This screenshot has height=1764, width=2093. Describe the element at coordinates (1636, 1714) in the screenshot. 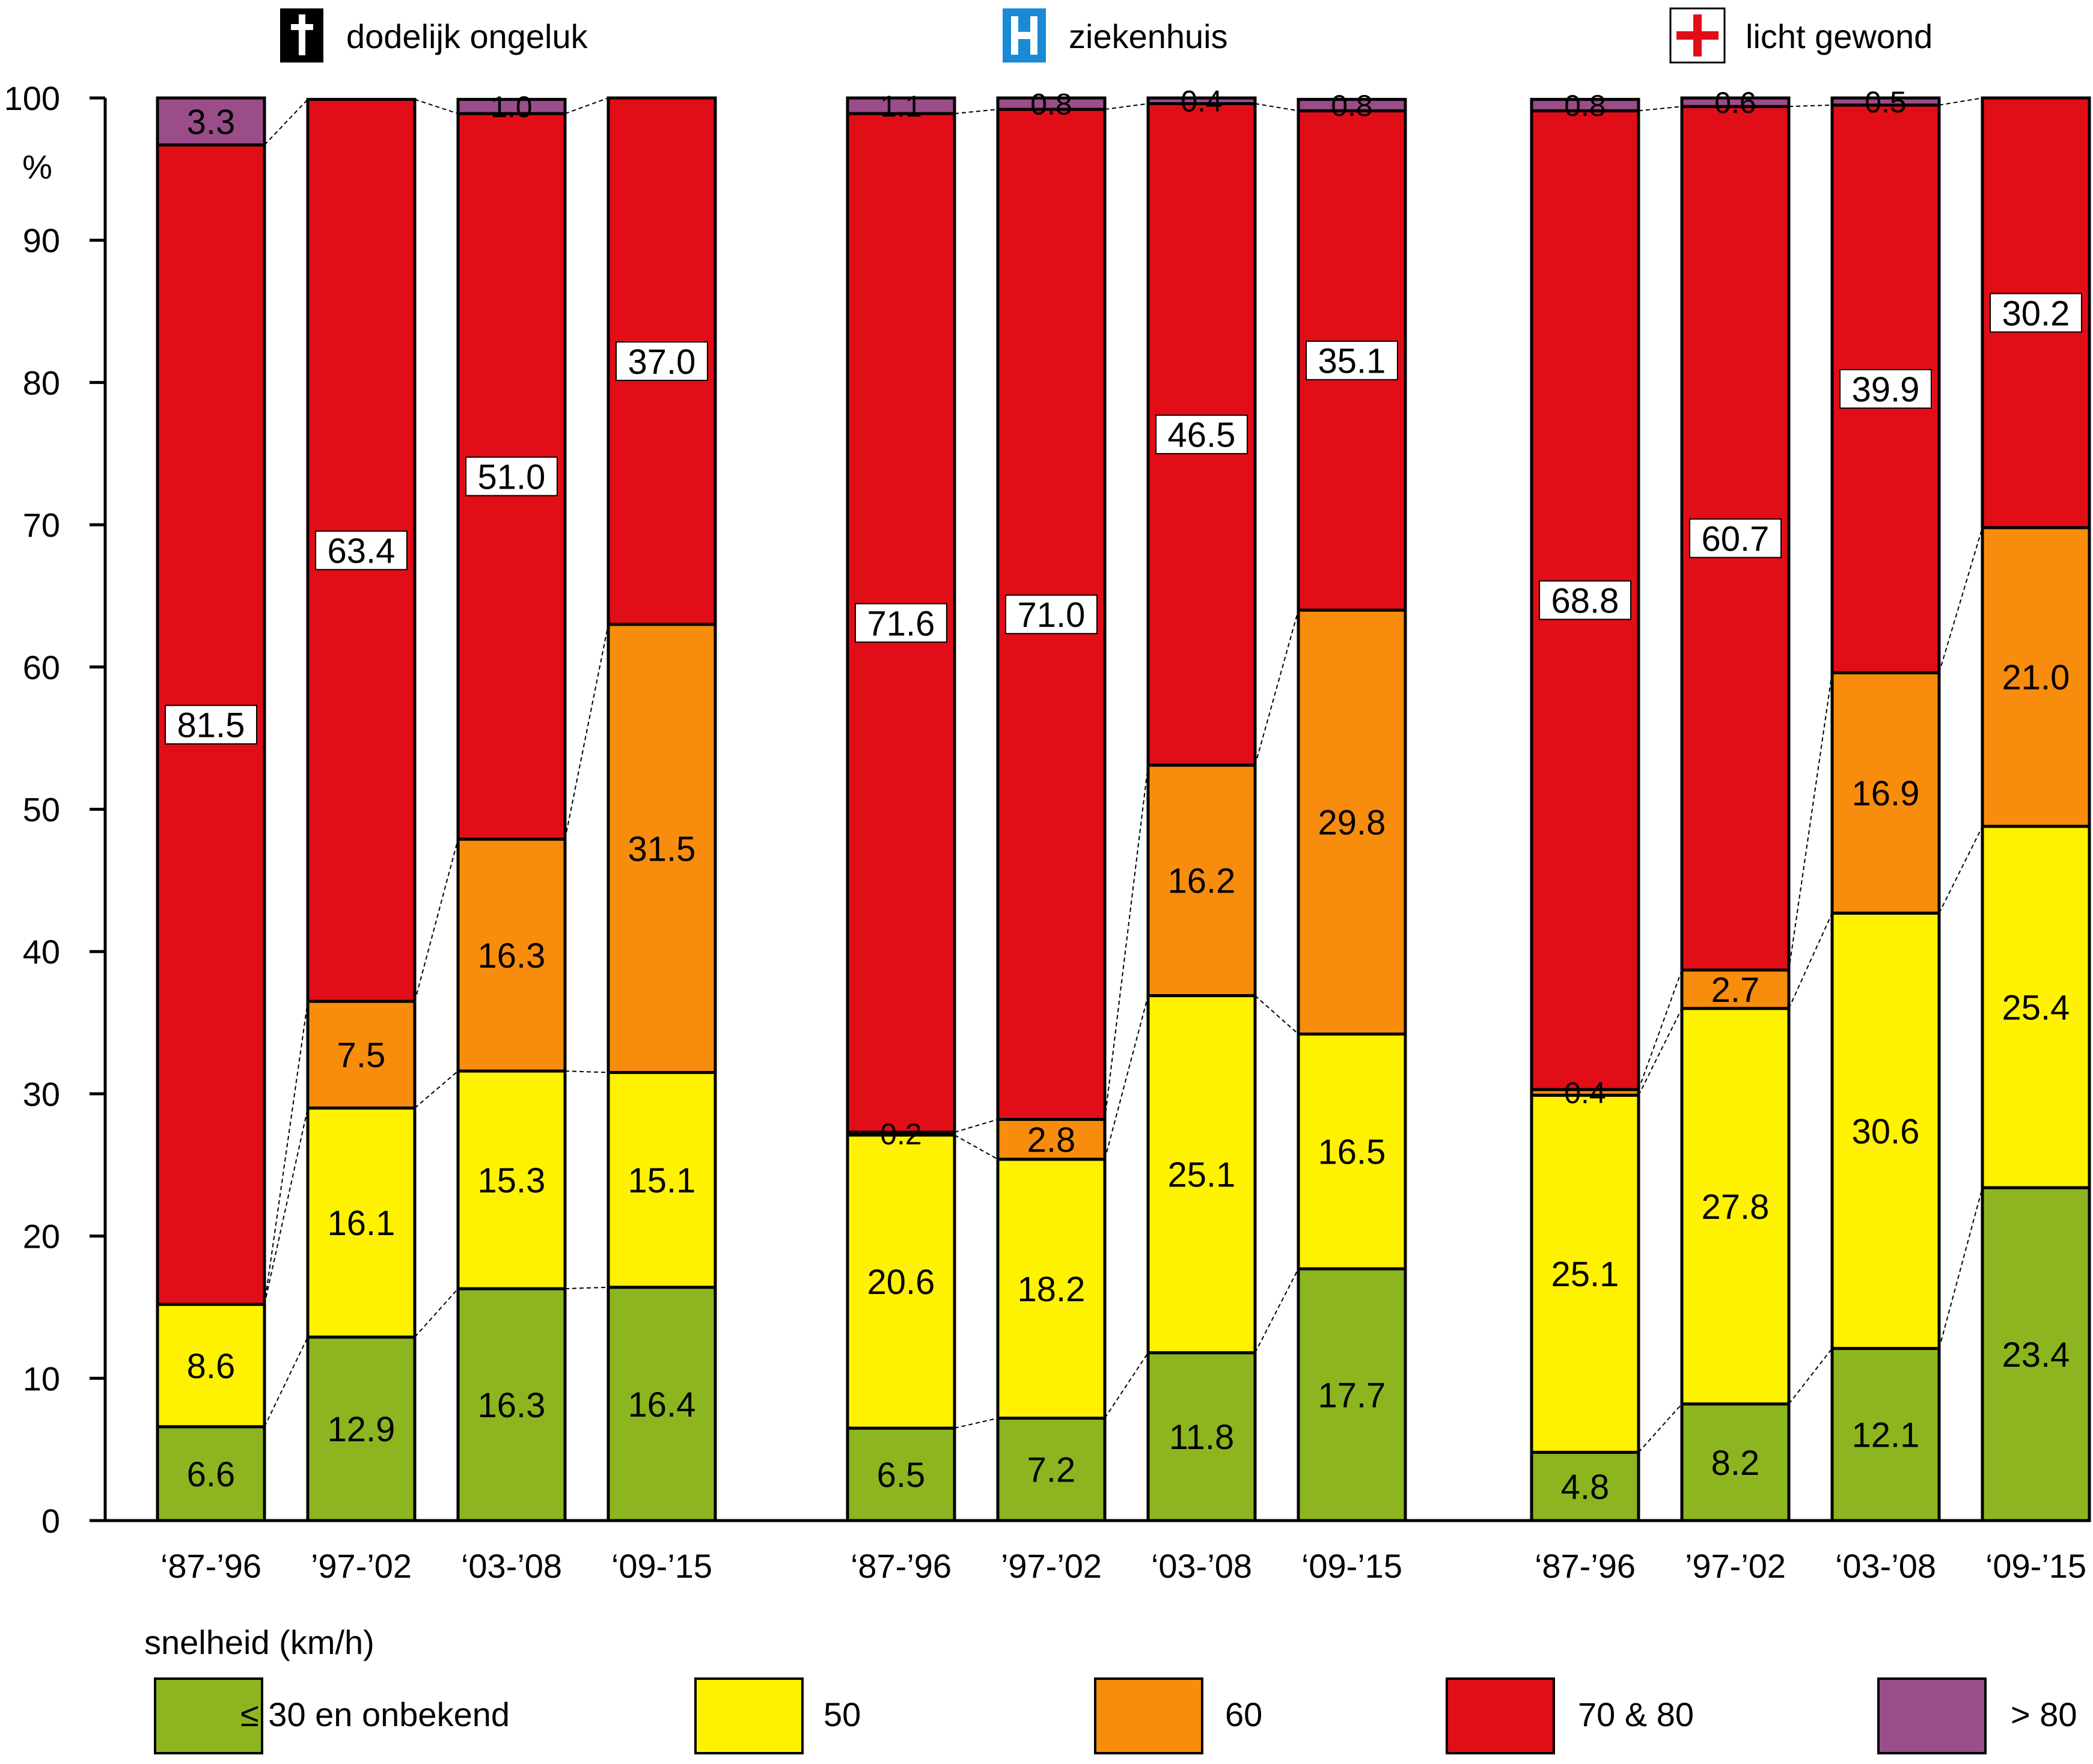

I see `legend-label: 70 & 80` at that location.